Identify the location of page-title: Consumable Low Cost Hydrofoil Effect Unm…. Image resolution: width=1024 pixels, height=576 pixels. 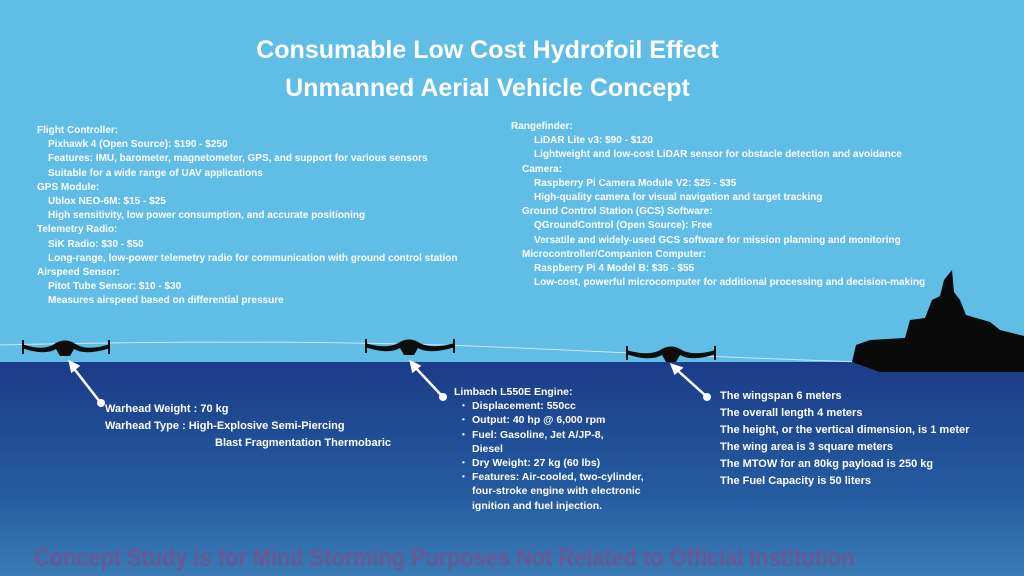
(487, 69).